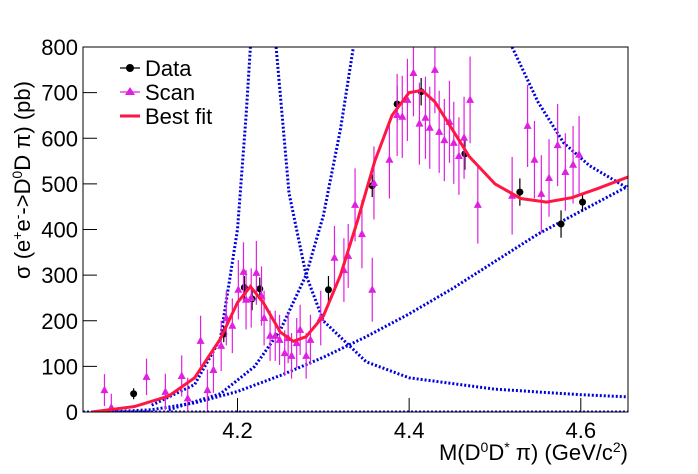 Image resolution: width=698 pixels, height=474 pixels. I want to click on y-tick-label: 600, so click(59, 138).